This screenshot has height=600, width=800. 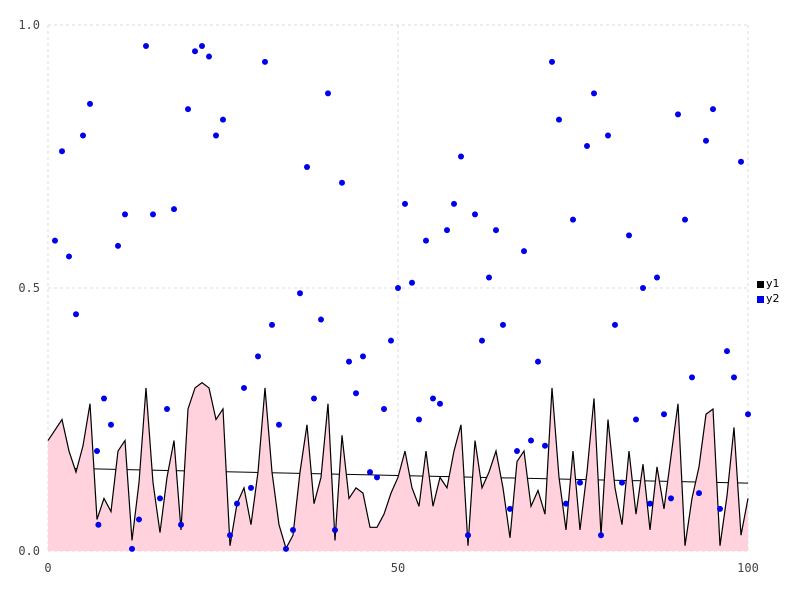 I want to click on legend-label-y2: y2, so click(x=773, y=298).